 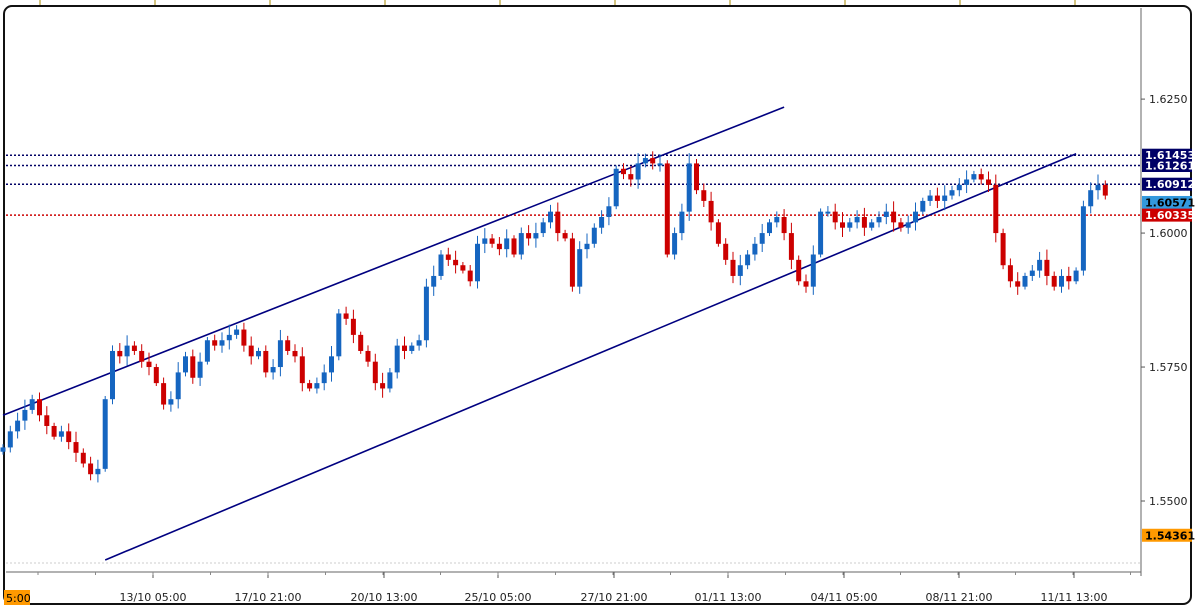 What do you see at coordinates (614, 597) in the screenshot?
I see `time-tick-label: 27/10 21:00` at bounding box center [614, 597].